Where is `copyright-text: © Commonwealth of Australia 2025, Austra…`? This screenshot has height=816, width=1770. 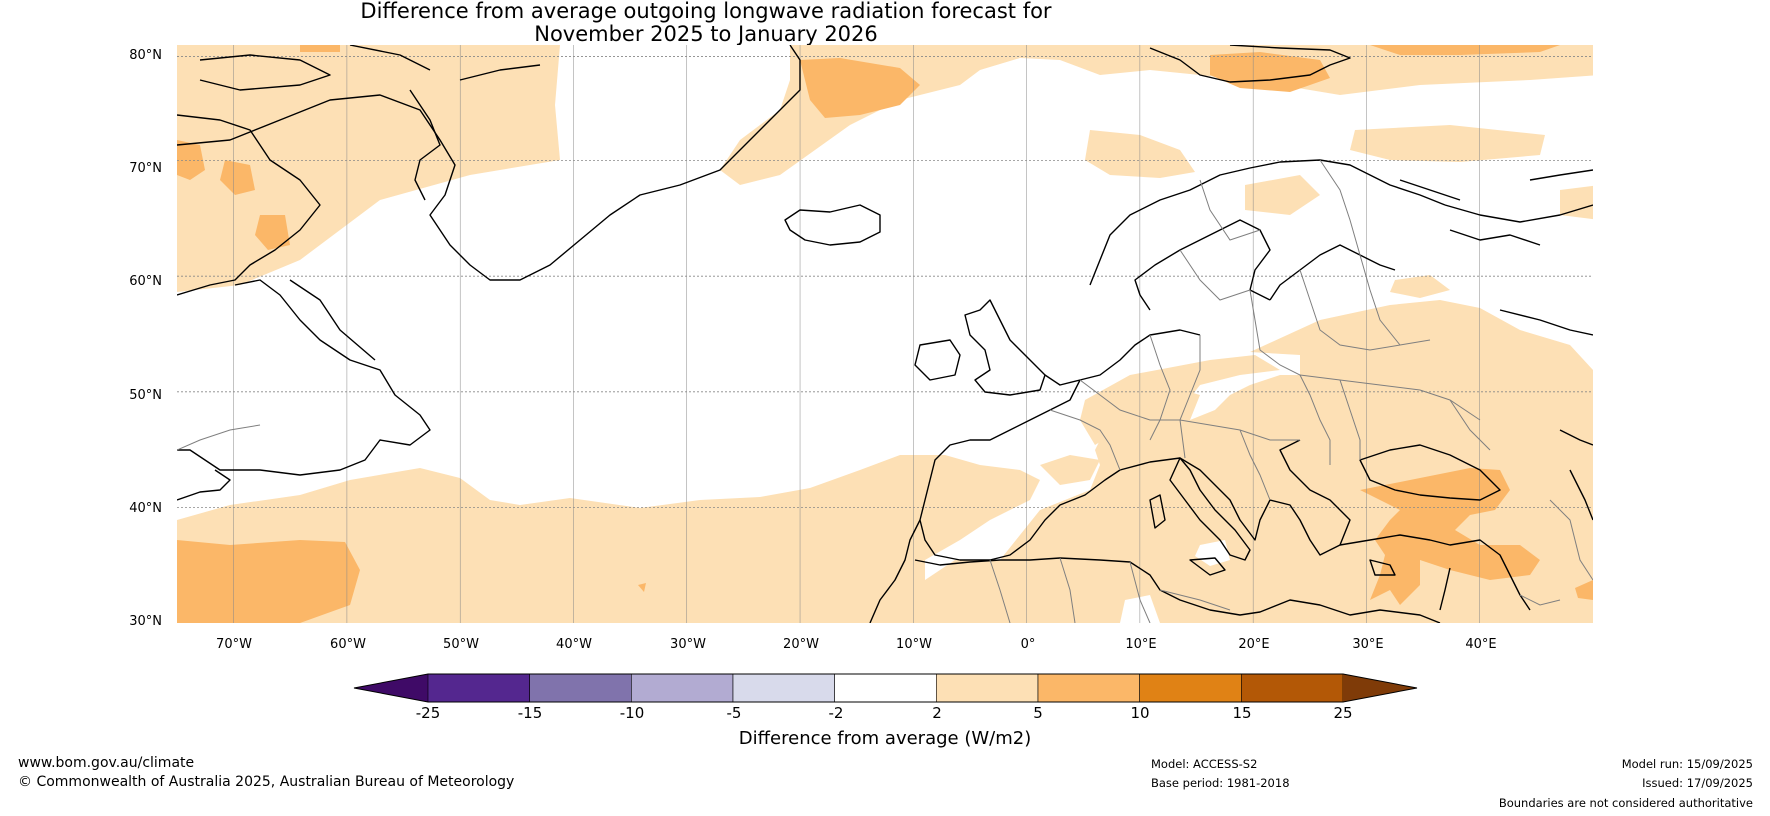
copyright-text: © Commonwealth of Australia 2025, Austra… is located at coordinates (266, 782).